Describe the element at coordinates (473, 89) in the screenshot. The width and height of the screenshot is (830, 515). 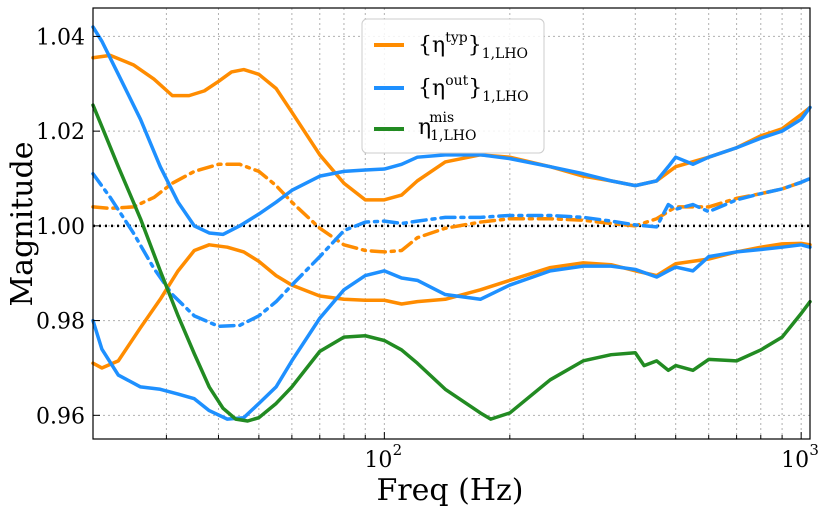
I see `legend-label-out: {ηout}1,LHO` at that location.